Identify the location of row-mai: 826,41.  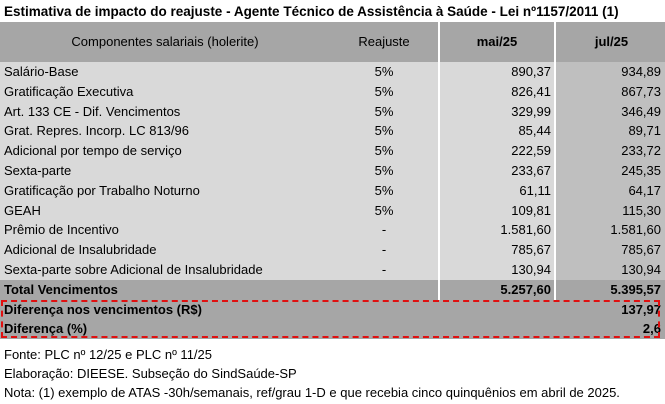
(496, 91).